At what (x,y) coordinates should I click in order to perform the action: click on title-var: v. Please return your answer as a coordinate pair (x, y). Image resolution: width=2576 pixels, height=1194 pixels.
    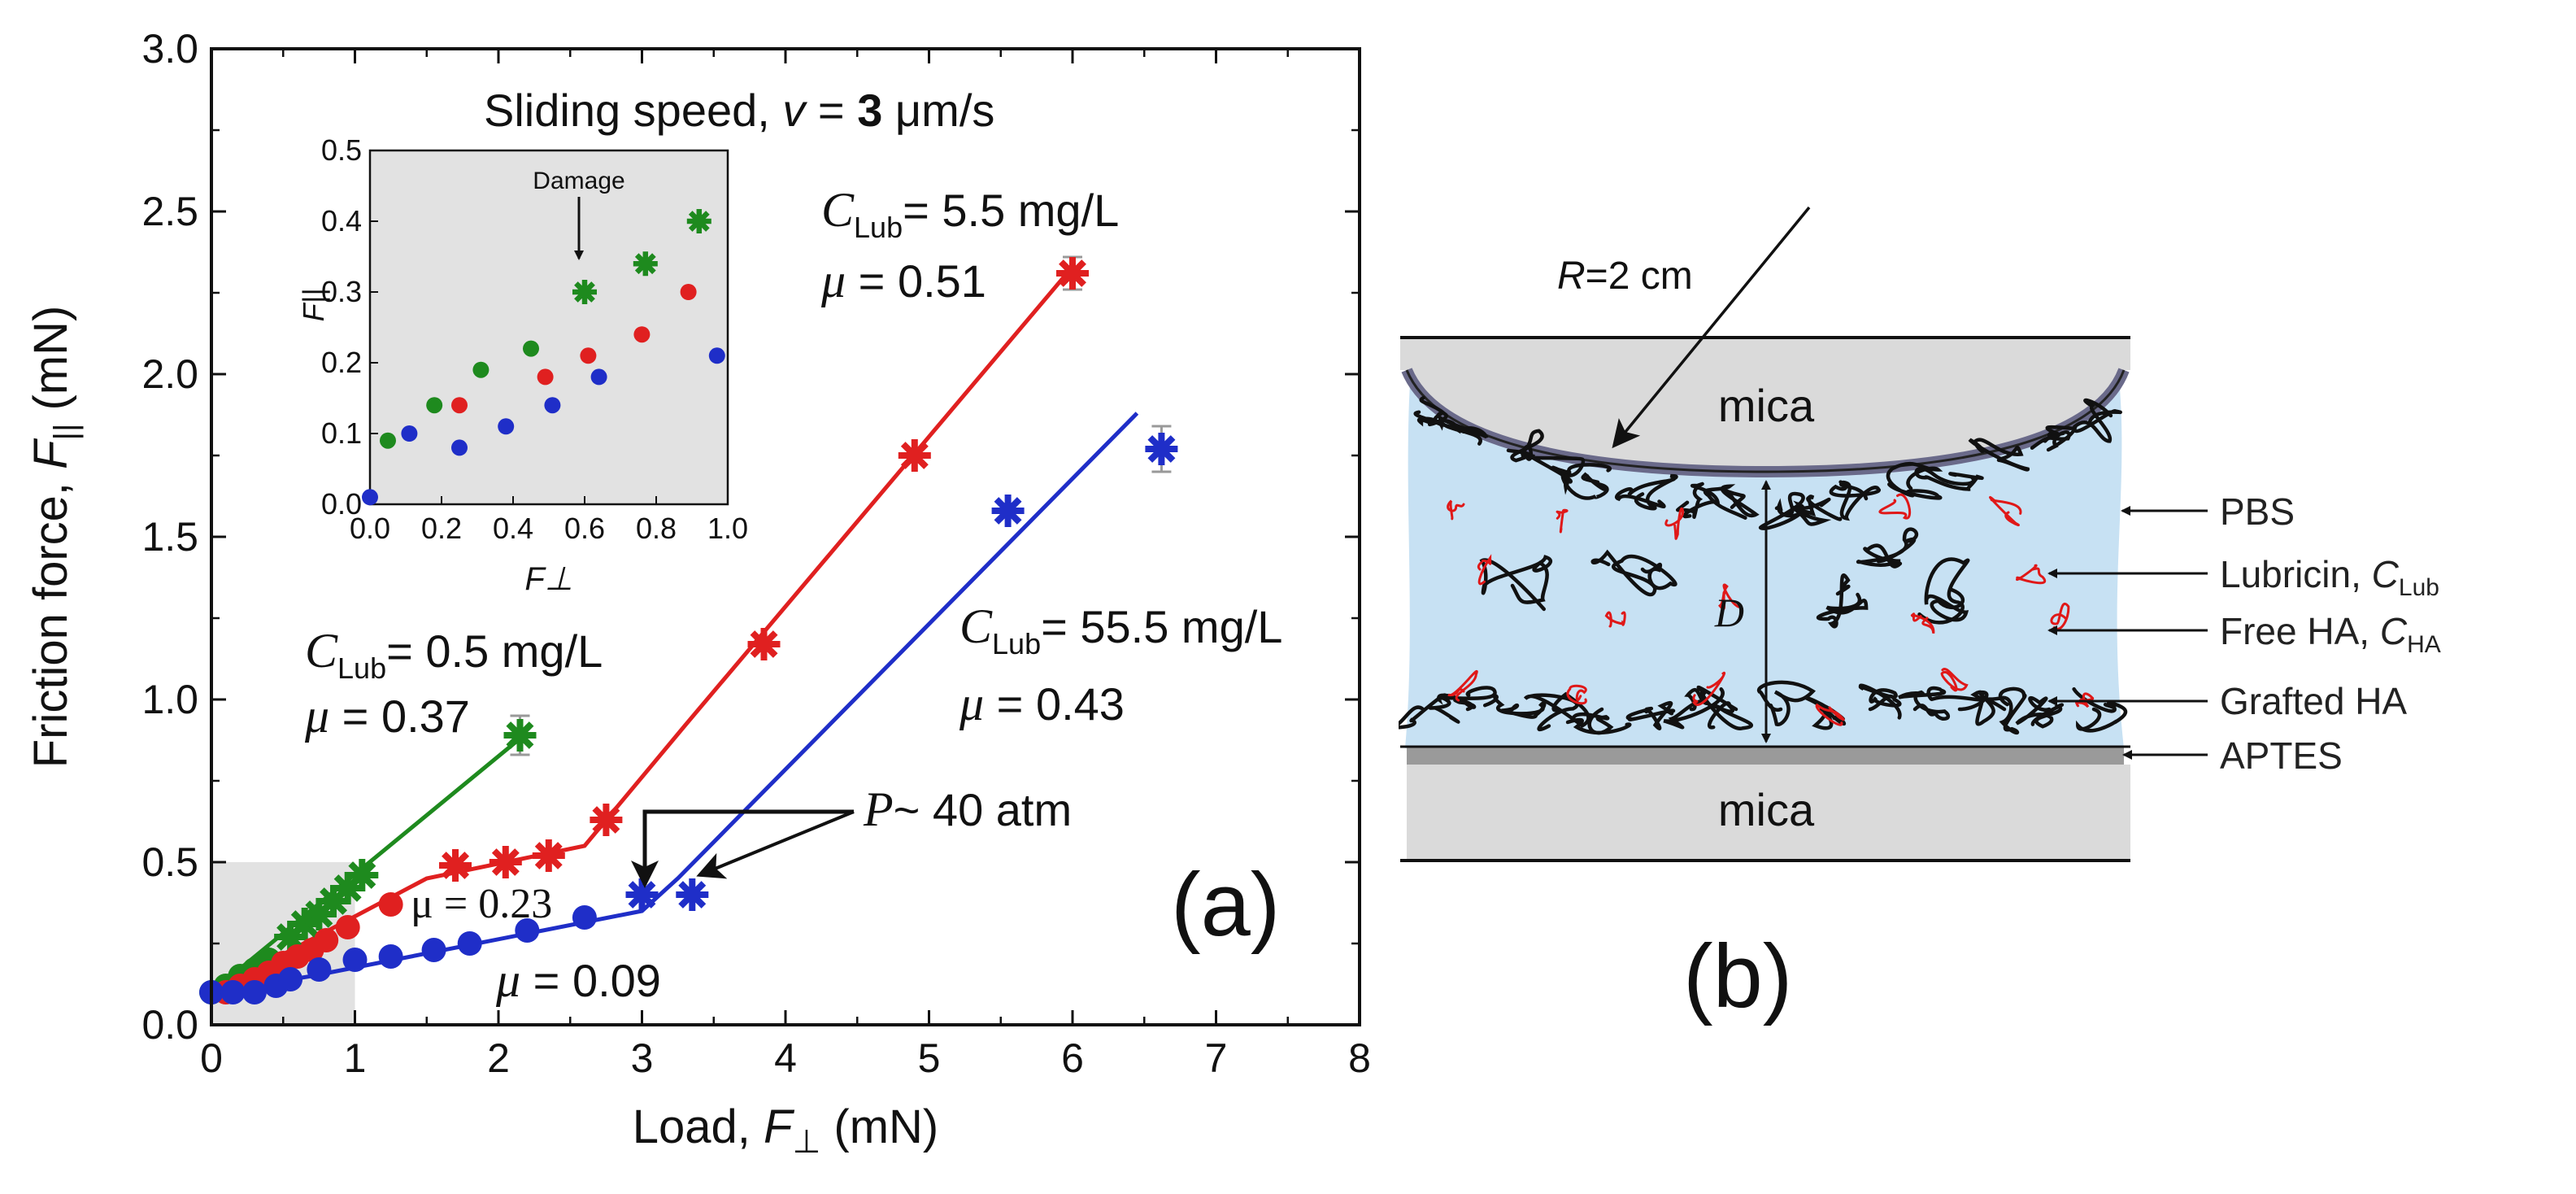
    Looking at the image, I should click on (795, 110).